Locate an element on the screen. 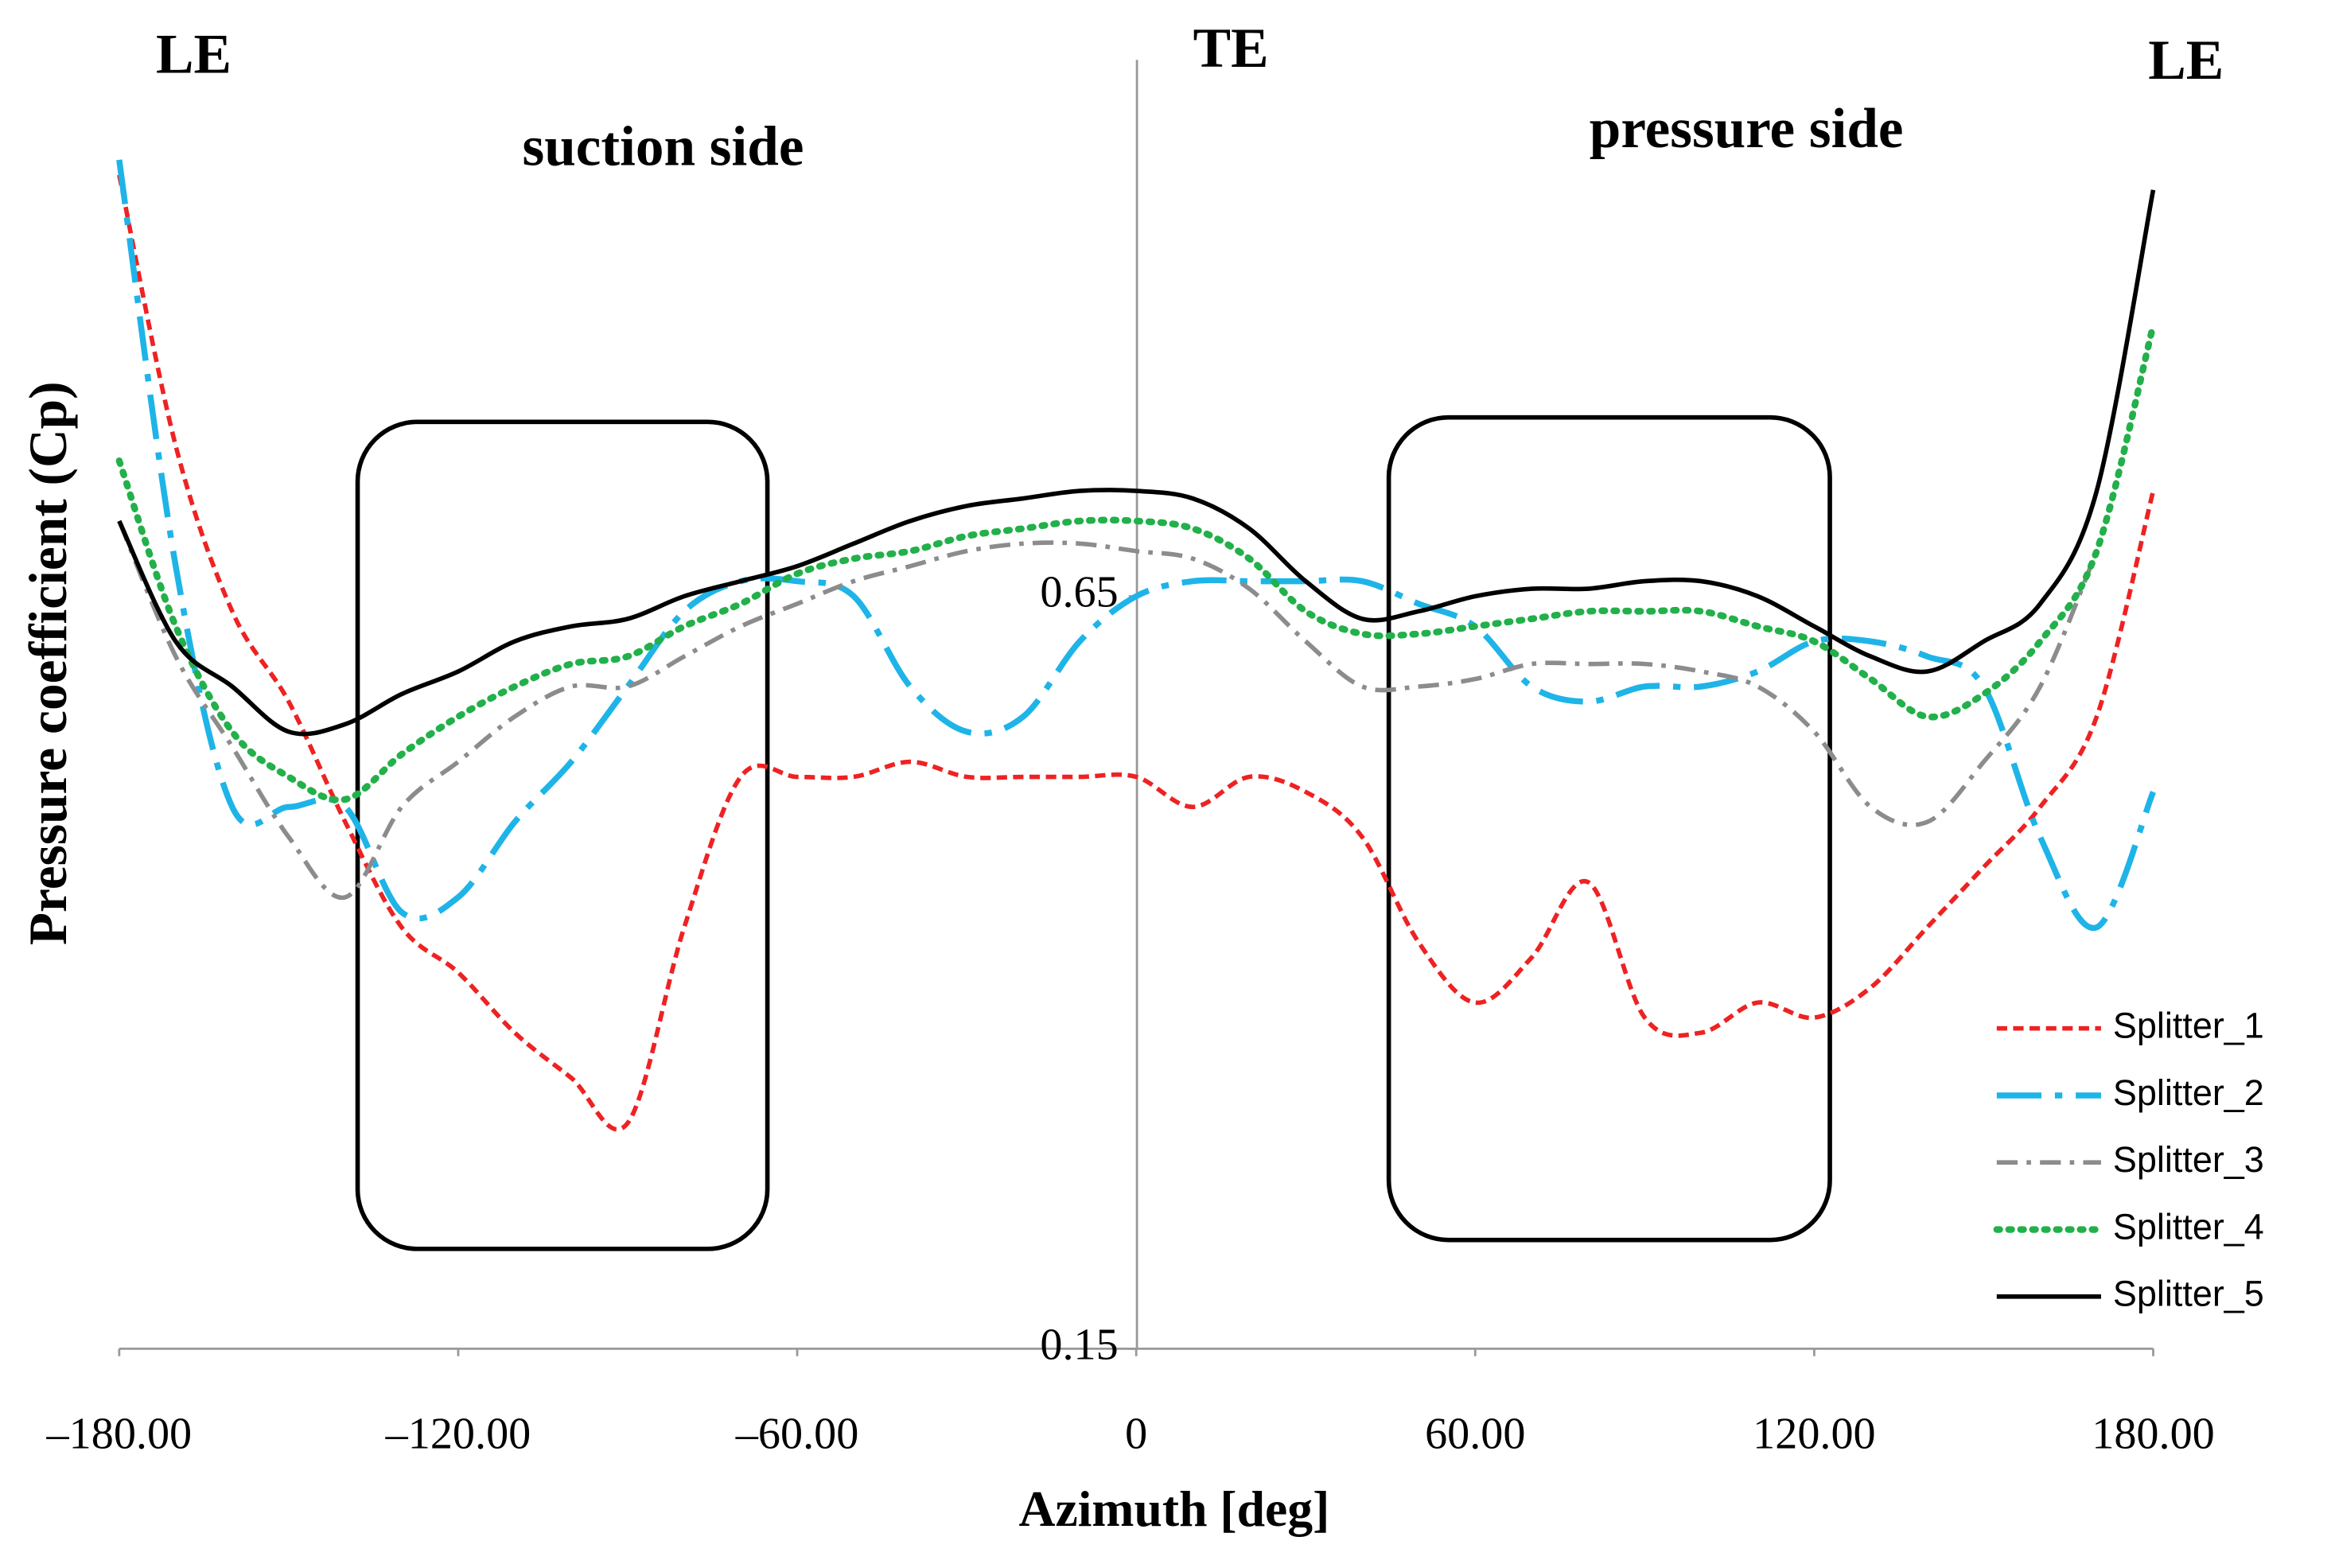 The width and height of the screenshot is (2335, 1568). x-tick-label: –60.00 is located at coordinates (797, 1434).